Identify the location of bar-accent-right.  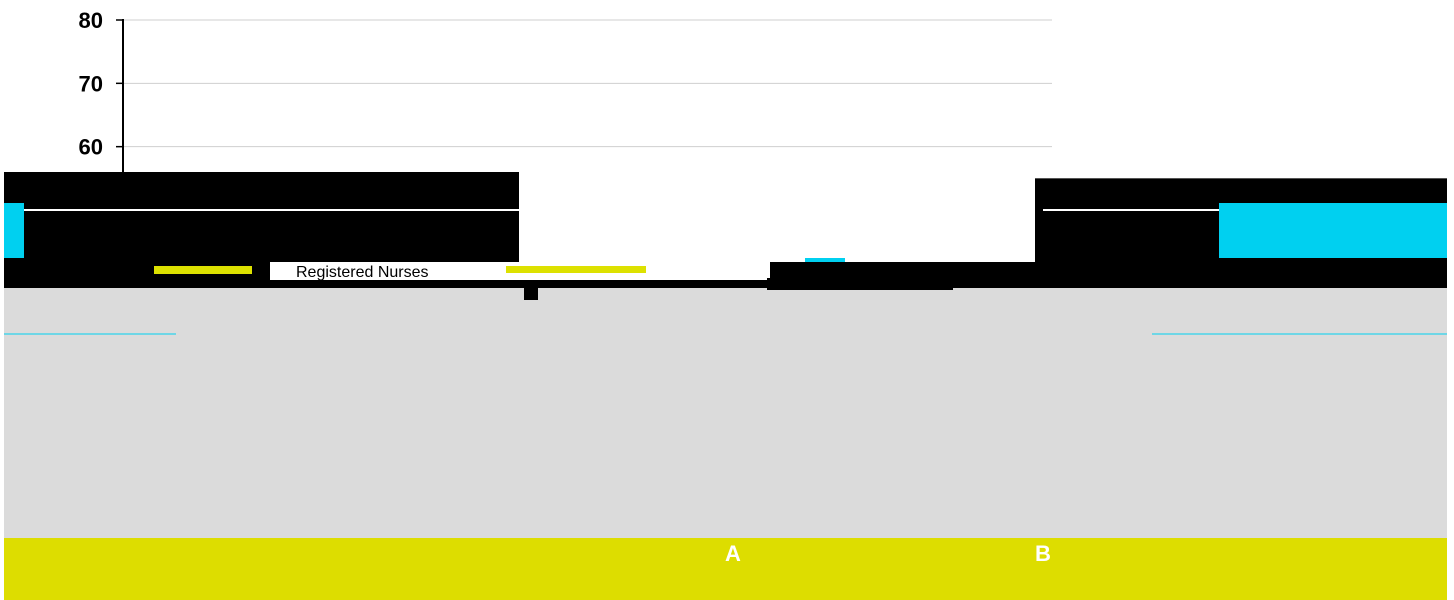
(1333, 230).